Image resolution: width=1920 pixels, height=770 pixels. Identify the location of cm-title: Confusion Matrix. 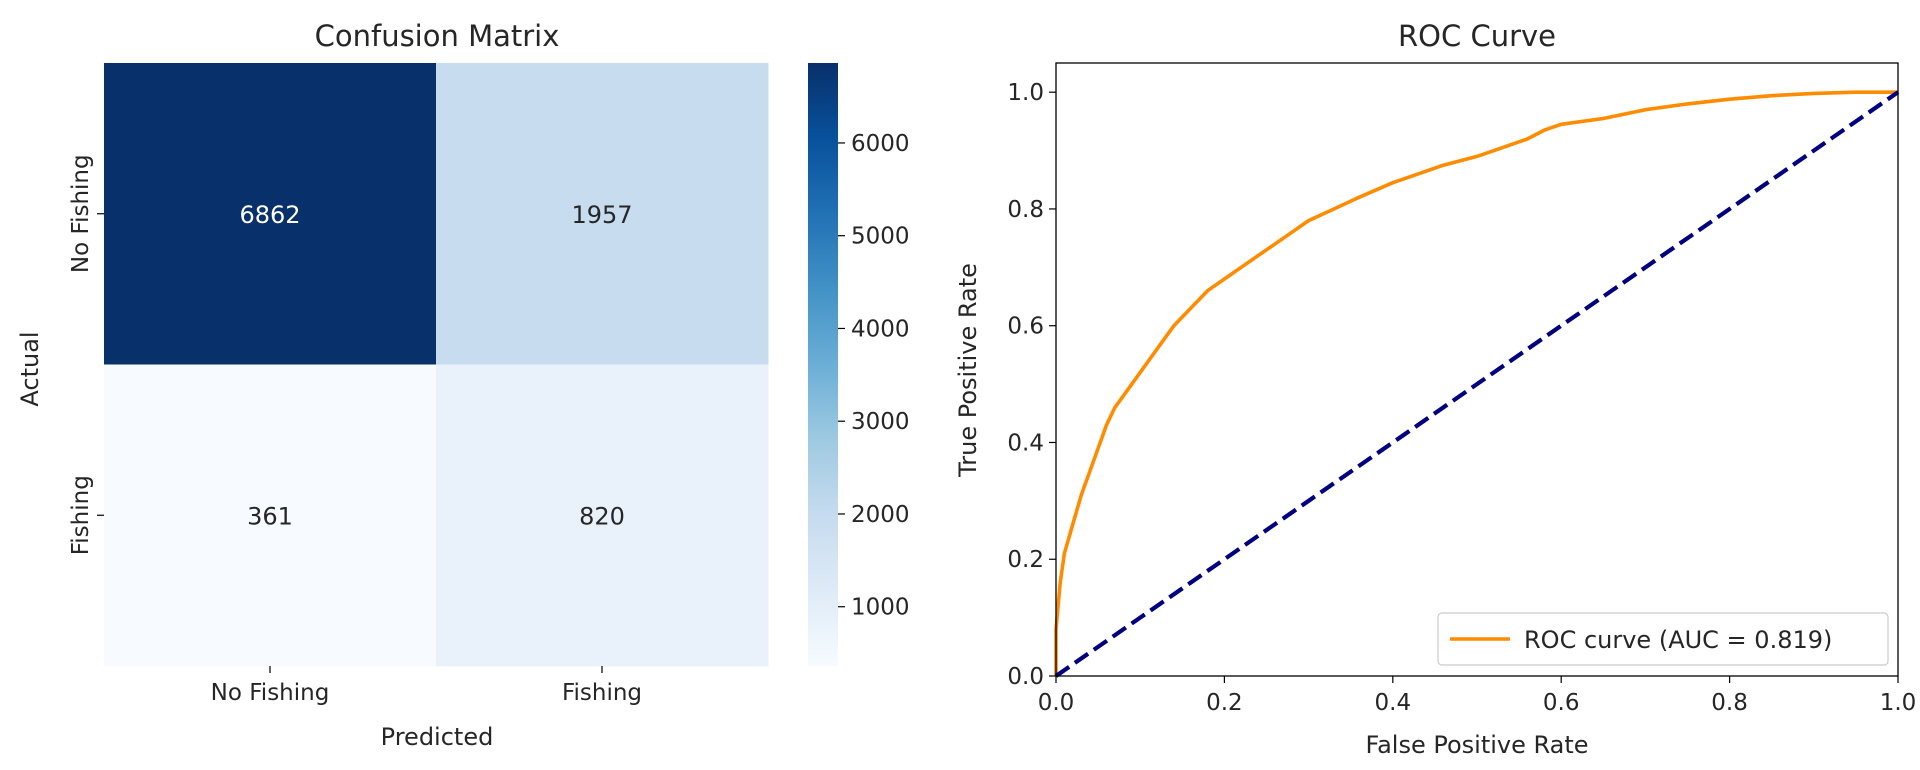
(437, 36).